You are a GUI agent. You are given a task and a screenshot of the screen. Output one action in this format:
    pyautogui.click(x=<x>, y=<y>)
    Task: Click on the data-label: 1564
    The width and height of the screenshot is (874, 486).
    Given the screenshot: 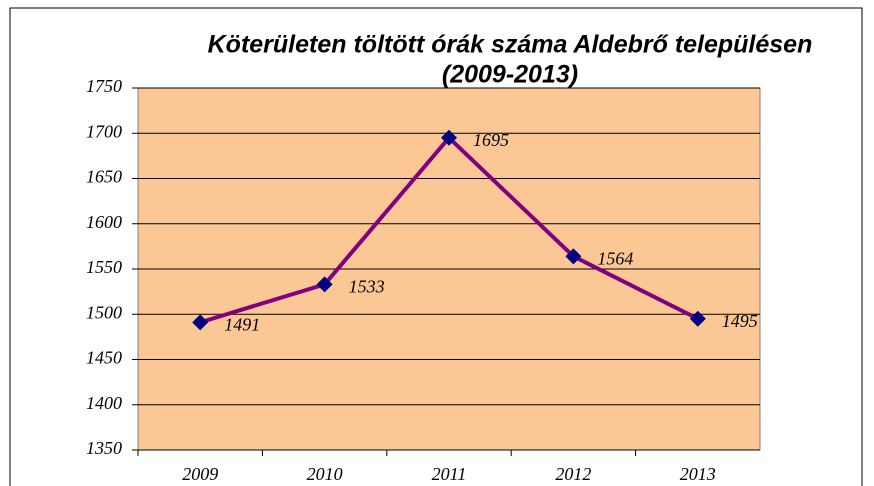 What is the action you would take?
    pyautogui.click(x=615, y=258)
    